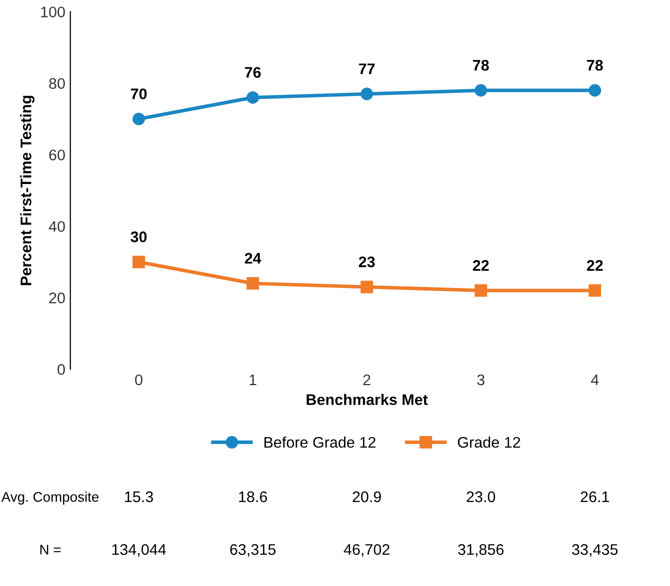  Describe the element at coordinates (50, 549) in the screenshot. I see `text: N =` at that location.